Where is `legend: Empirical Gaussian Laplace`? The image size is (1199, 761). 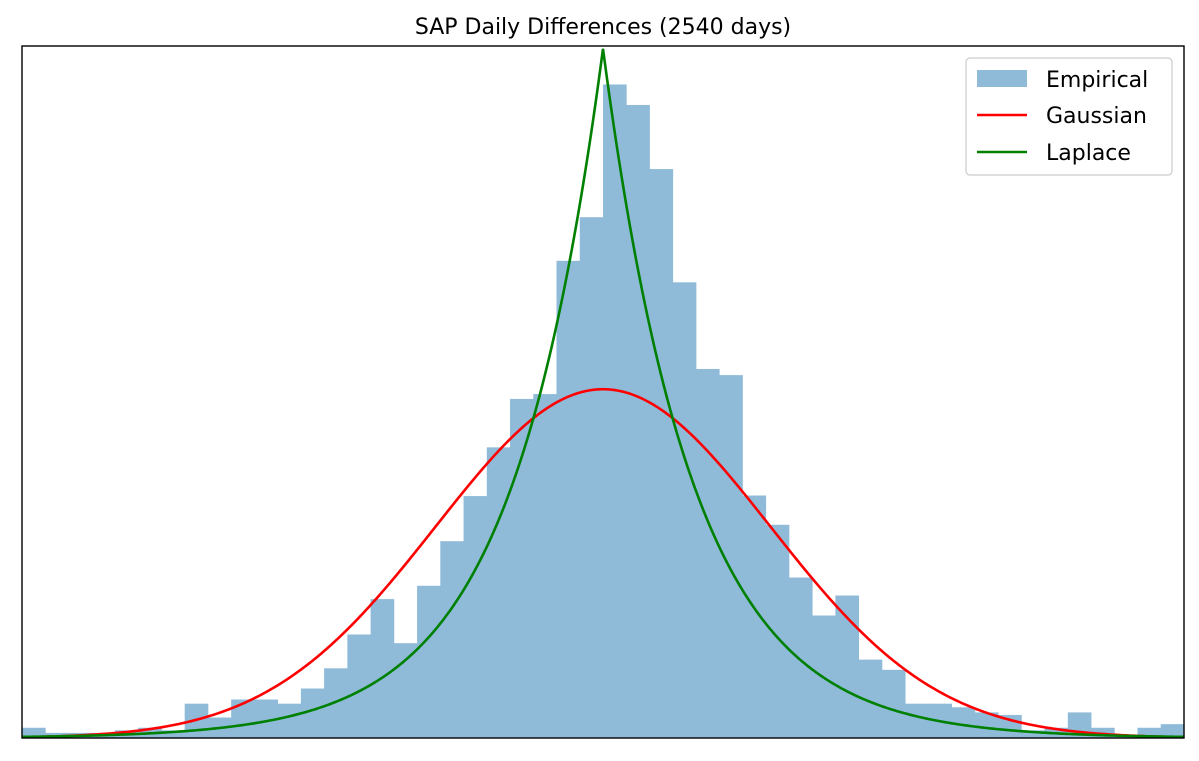 legend: Empirical Gaussian Laplace is located at coordinates (1069, 116).